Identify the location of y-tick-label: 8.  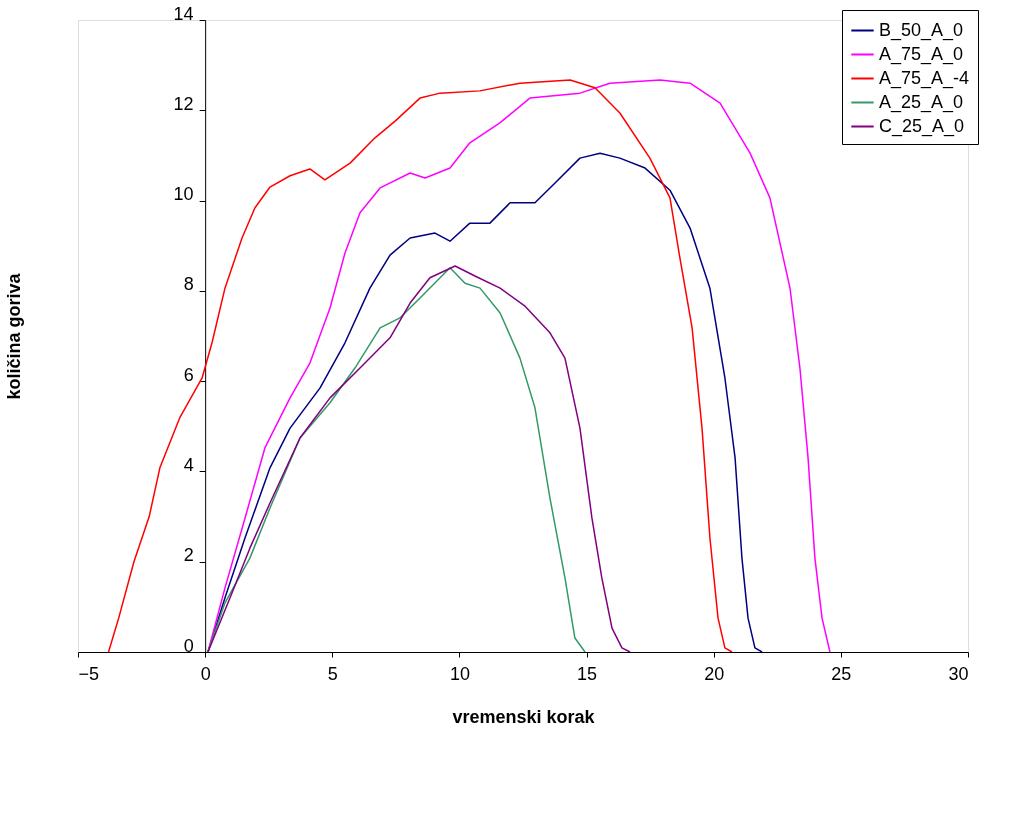
(188, 284).